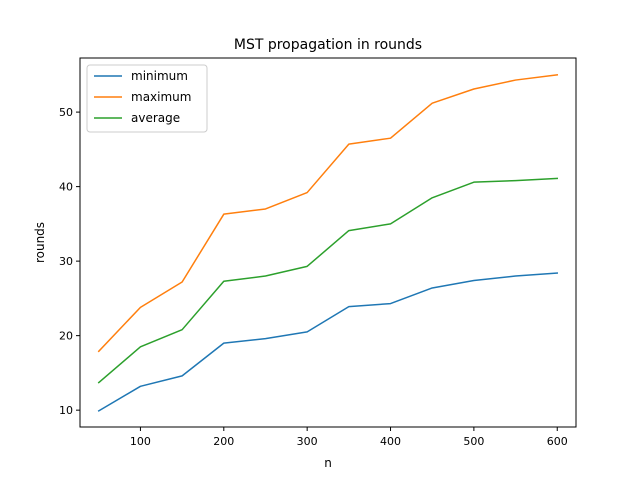 This screenshot has height=480, width=640. I want to click on y-tick-label: 50, so click(66, 112).